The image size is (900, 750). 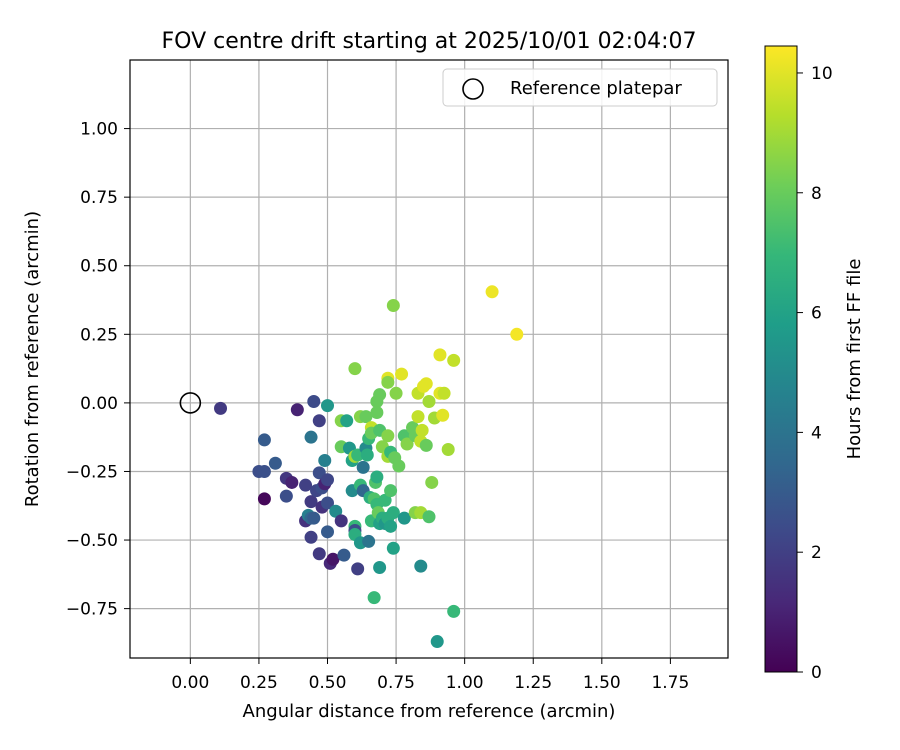 What do you see at coordinates (781, 359) in the screenshot?
I see `colorbar-gradient` at bounding box center [781, 359].